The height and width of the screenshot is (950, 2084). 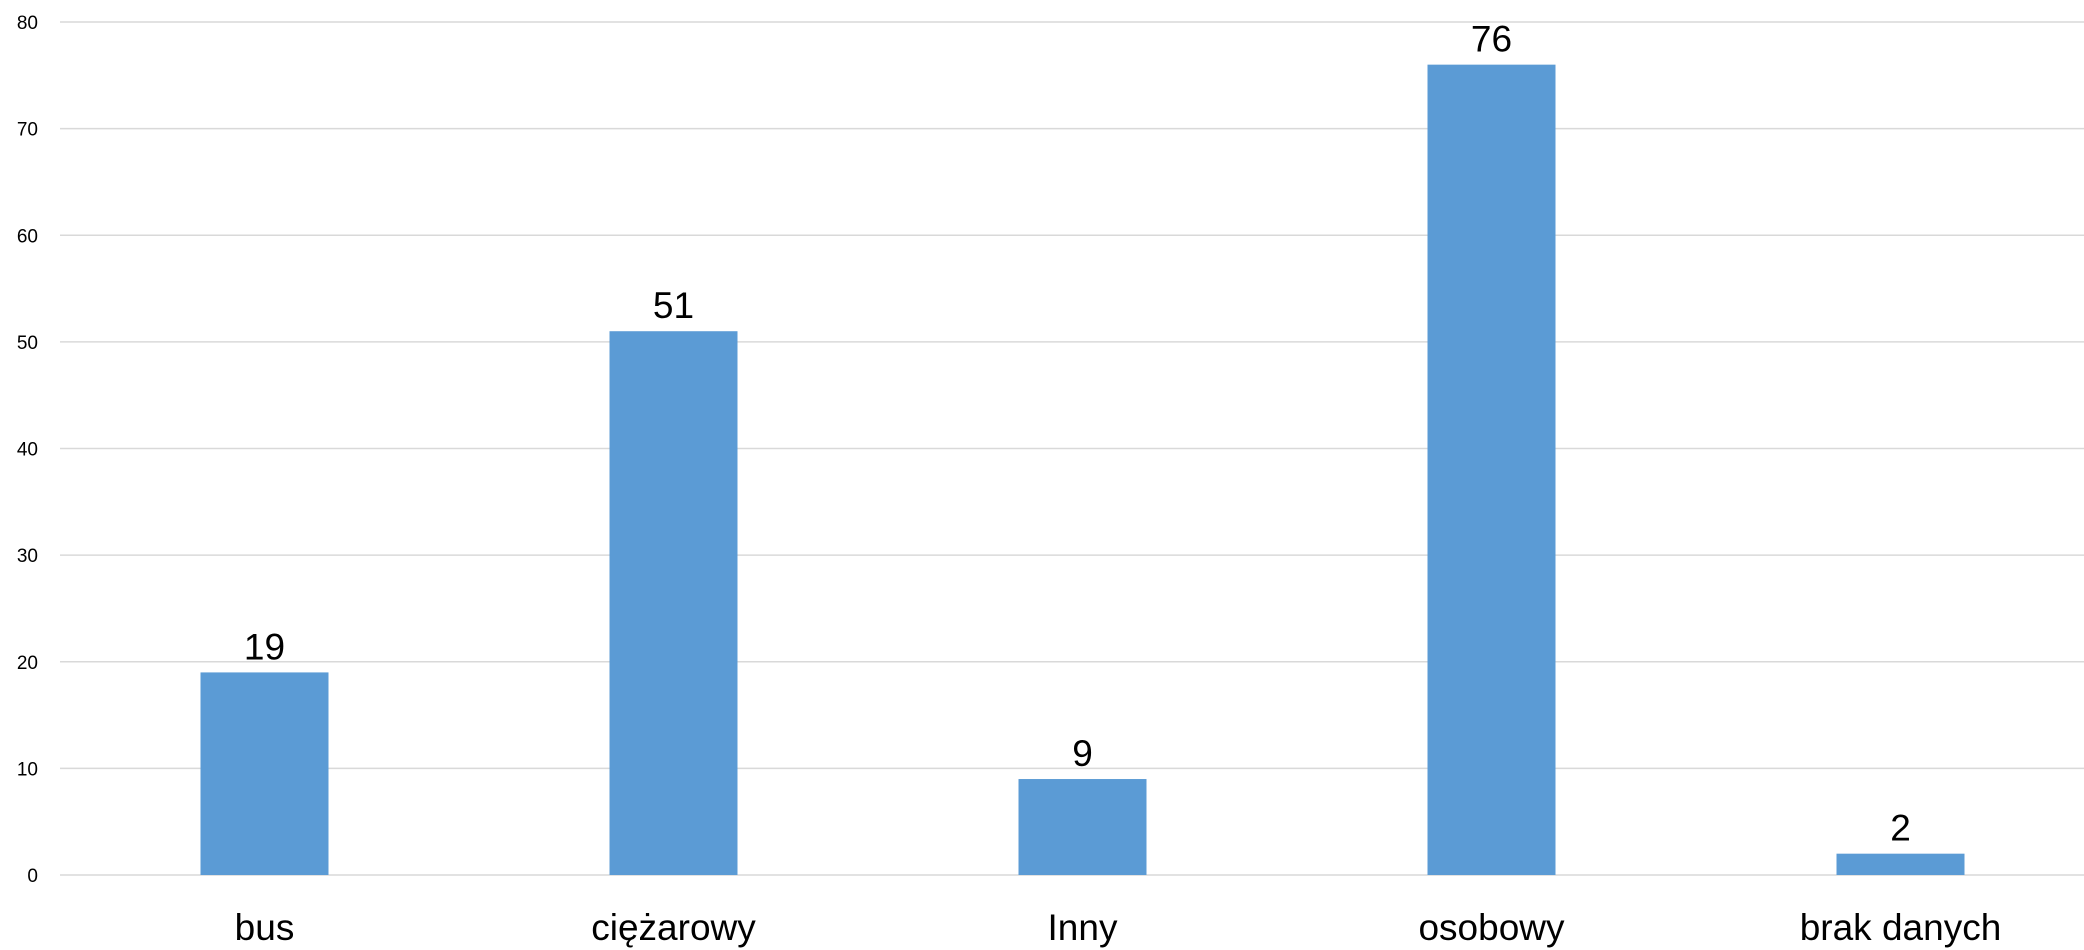 I want to click on y-tick-label: 20, so click(x=27, y=663).